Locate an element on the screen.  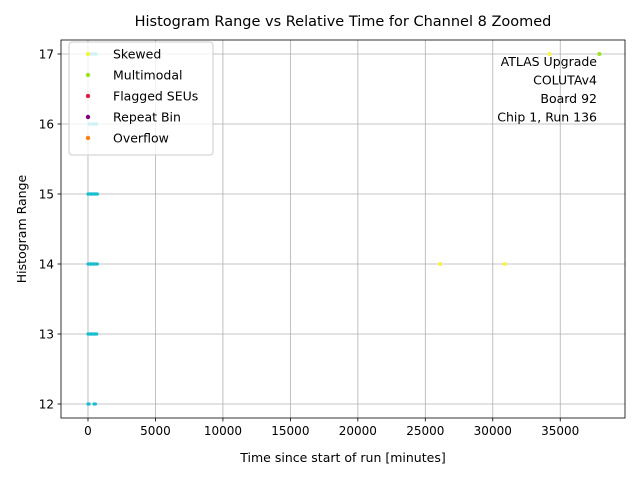
legend-label: Multimodal is located at coordinates (147, 75).